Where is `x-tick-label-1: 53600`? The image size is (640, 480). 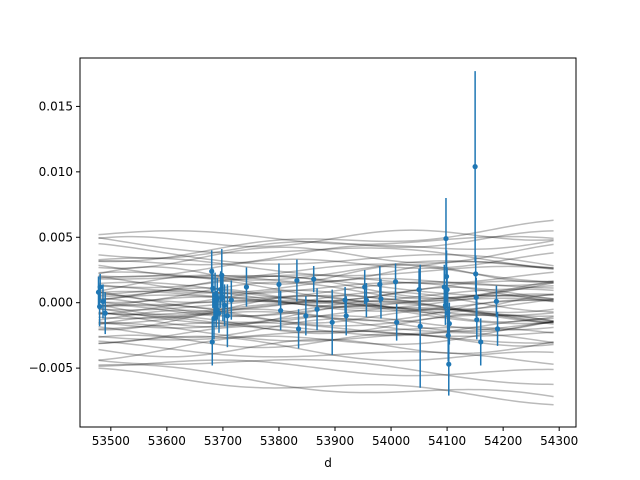 x-tick-label-1: 53600 is located at coordinates (167, 441).